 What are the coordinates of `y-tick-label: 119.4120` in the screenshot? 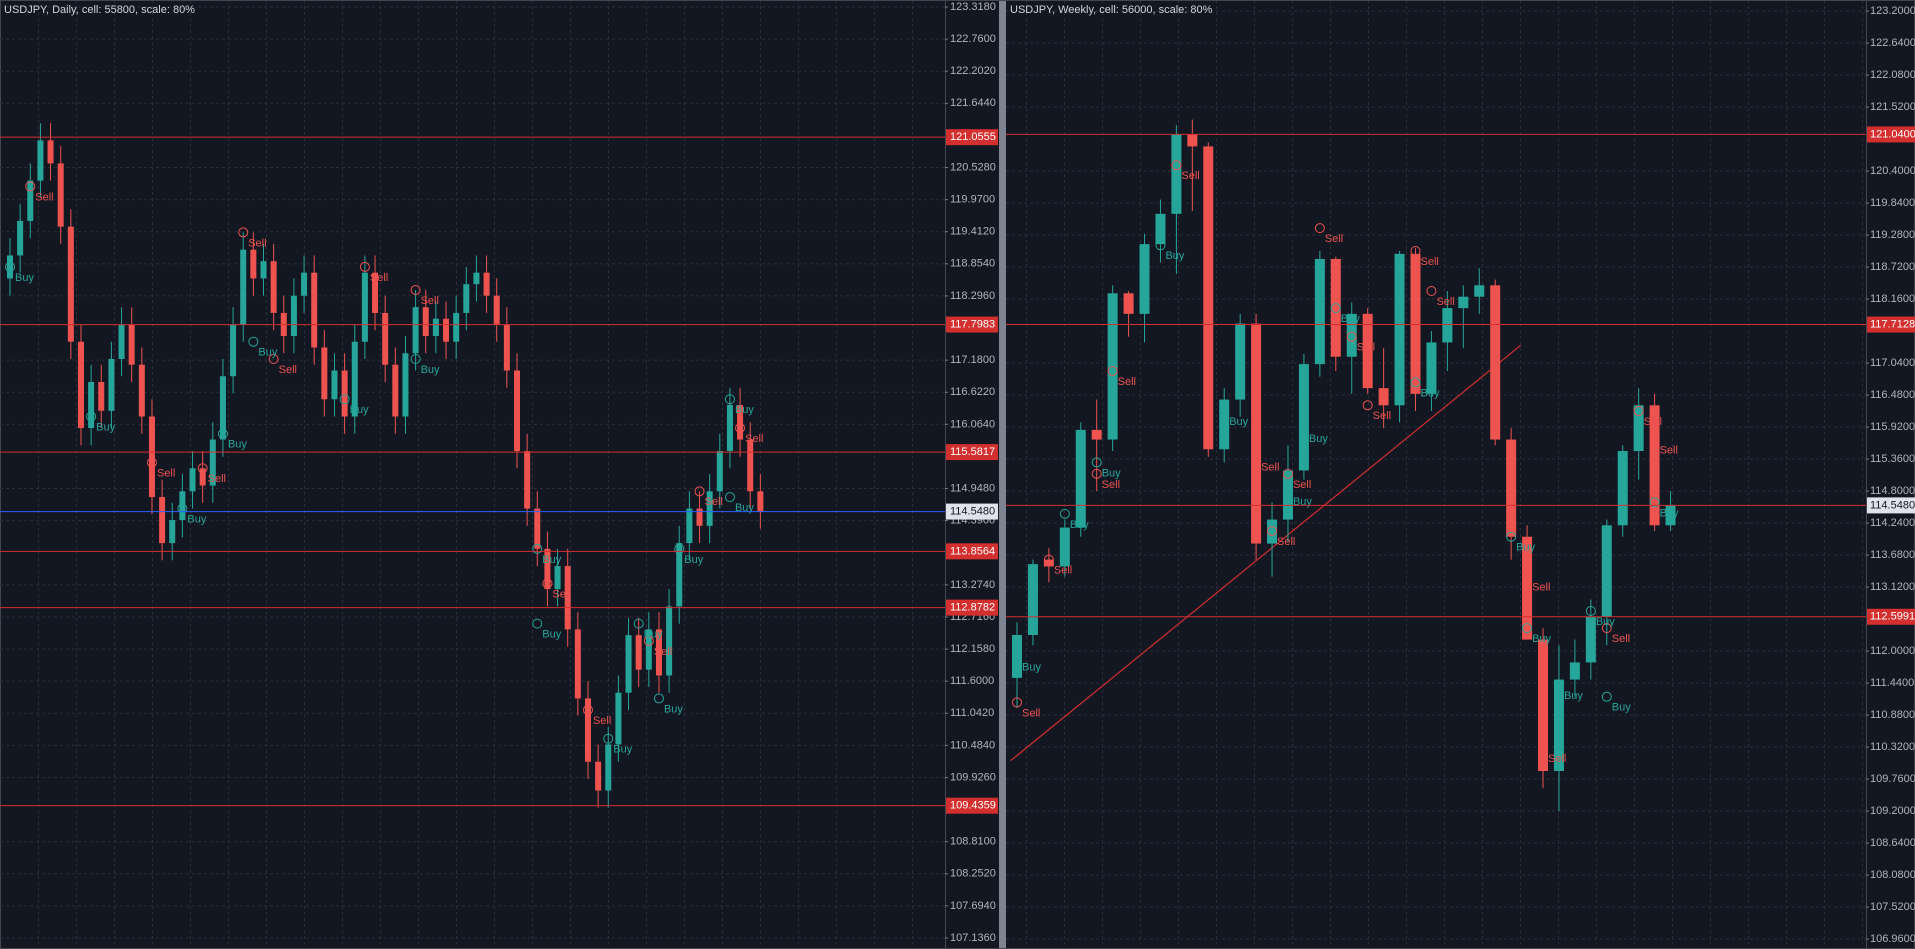 It's located at (972, 232).